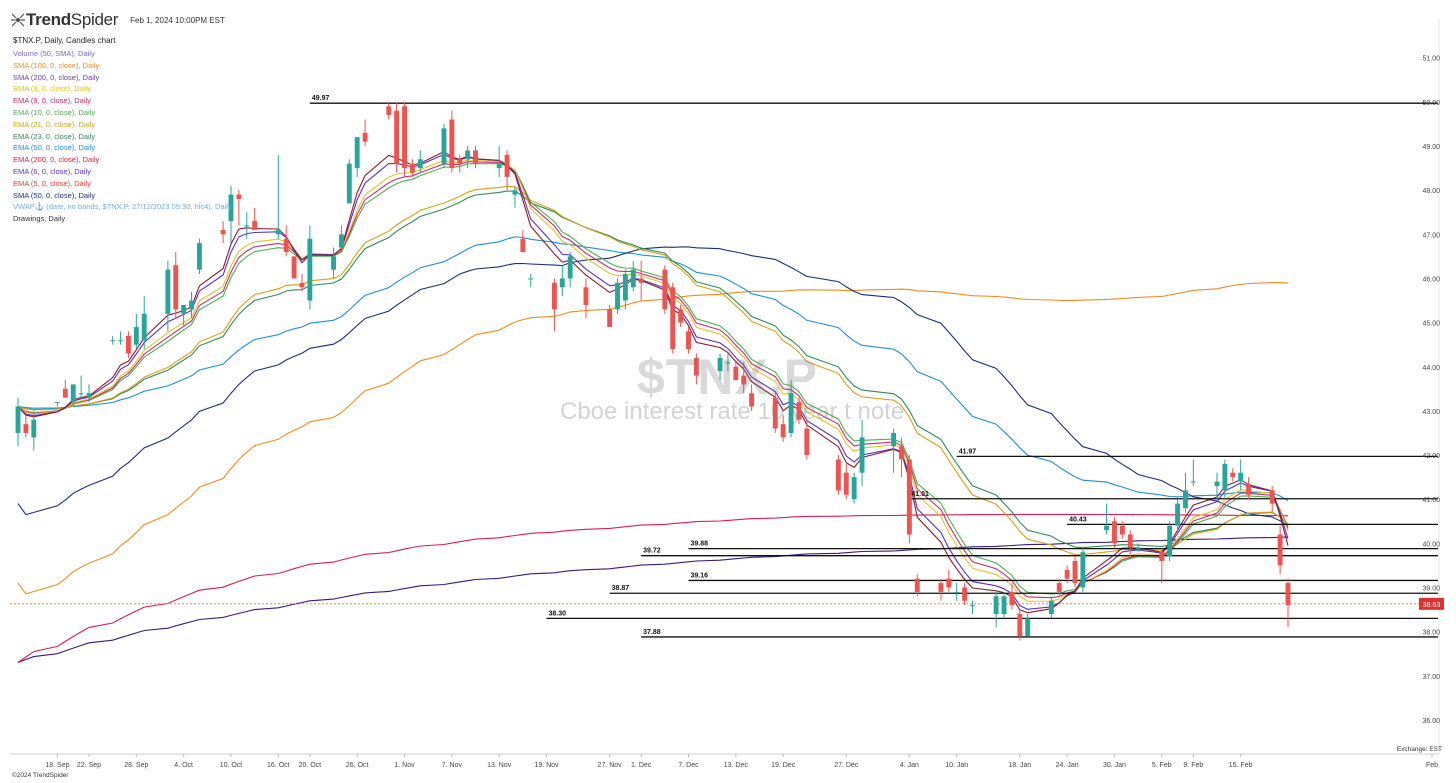 This screenshot has width=1456, height=783. What do you see at coordinates (1241, 765) in the screenshot?
I see `x-tick-label: 15. Feb` at bounding box center [1241, 765].